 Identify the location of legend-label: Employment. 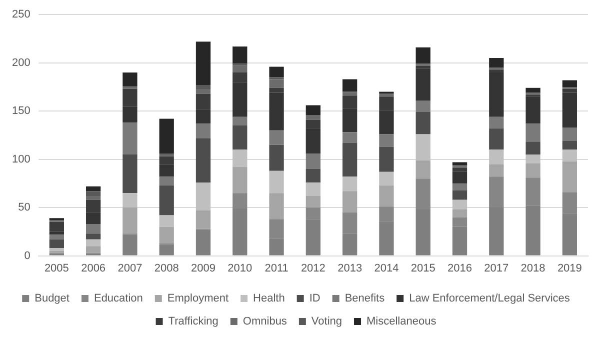
(198, 298).